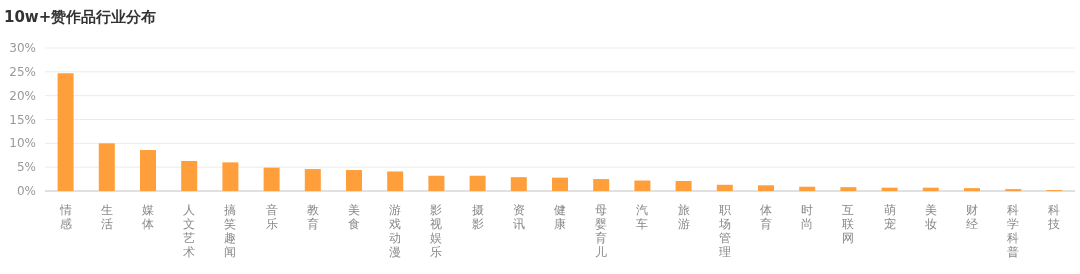 This screenshot has width=1080, height=274. Describe the element at coordinates (26, 191) in the screenshot. I see `y-tick-label: 0%` at that location.